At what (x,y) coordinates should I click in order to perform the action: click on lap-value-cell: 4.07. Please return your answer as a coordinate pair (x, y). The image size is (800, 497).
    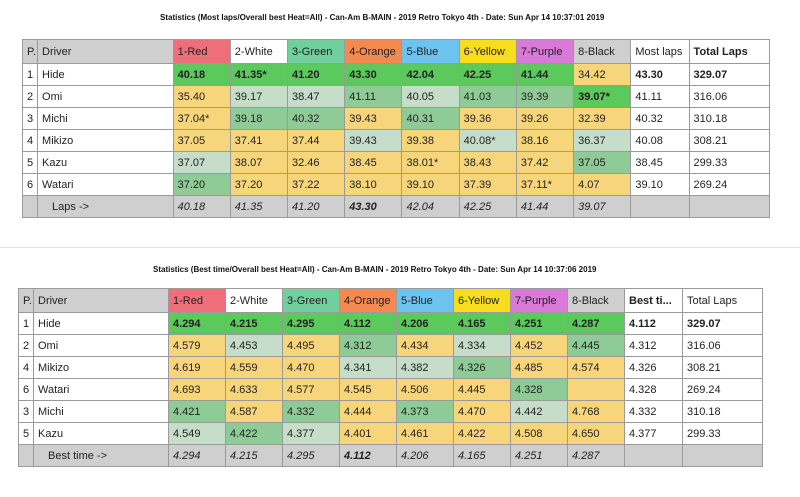
    Looking at the image, I should click on (602, 184).